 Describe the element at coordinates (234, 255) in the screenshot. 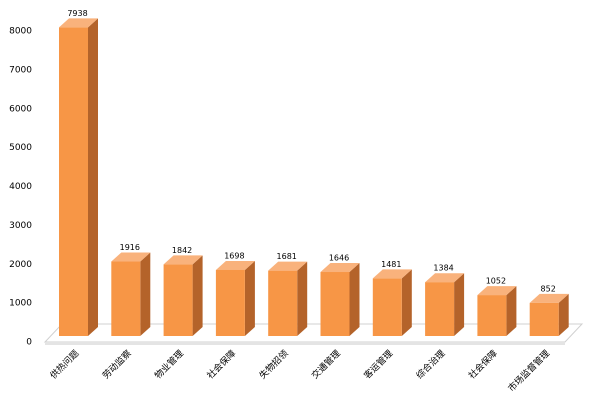

I see `value-label: 1698` at that location.